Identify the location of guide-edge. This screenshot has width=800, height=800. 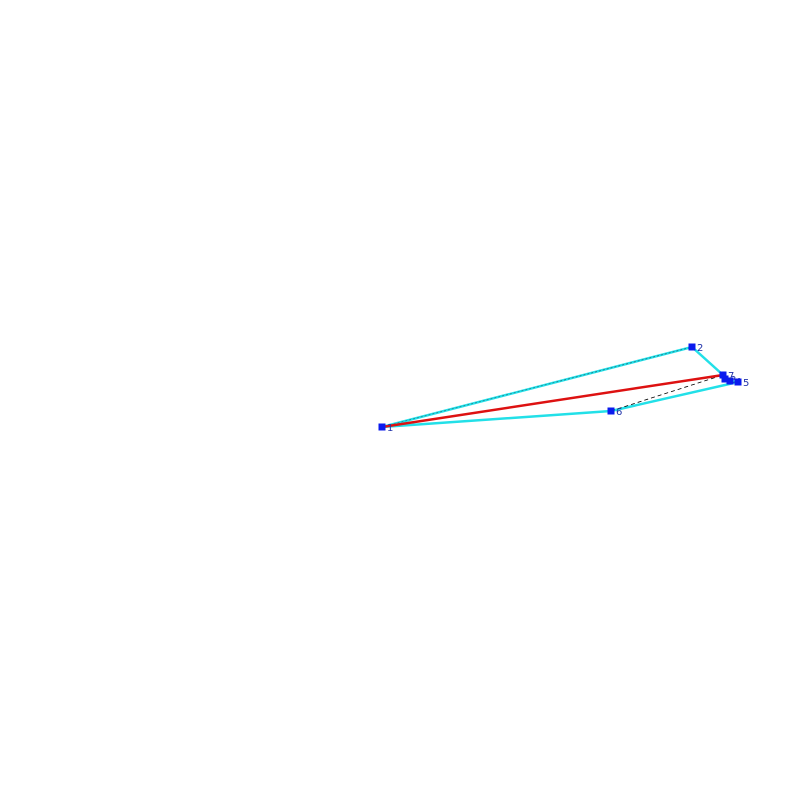
(537, 387).